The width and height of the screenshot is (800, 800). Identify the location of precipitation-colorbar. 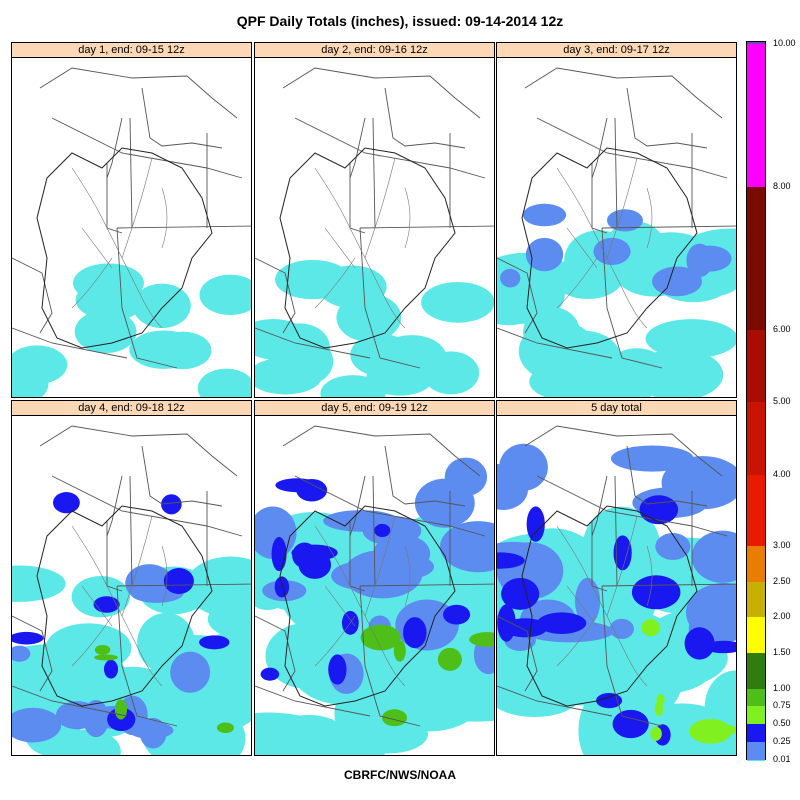
(756, 401).